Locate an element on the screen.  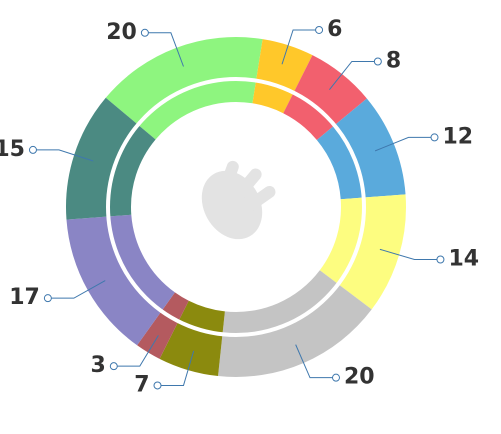
data-label: 12 is located at coordinates (457, 136).